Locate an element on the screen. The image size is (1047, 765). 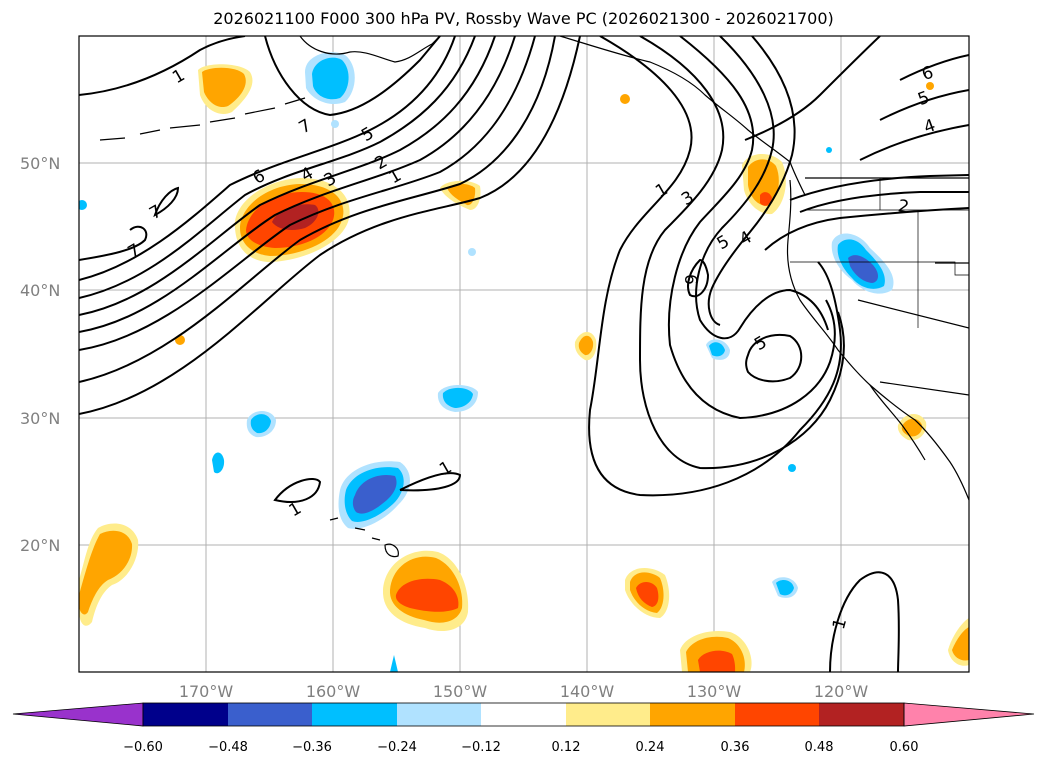
lat-label: 40°N is located at coordinates (40, 290).